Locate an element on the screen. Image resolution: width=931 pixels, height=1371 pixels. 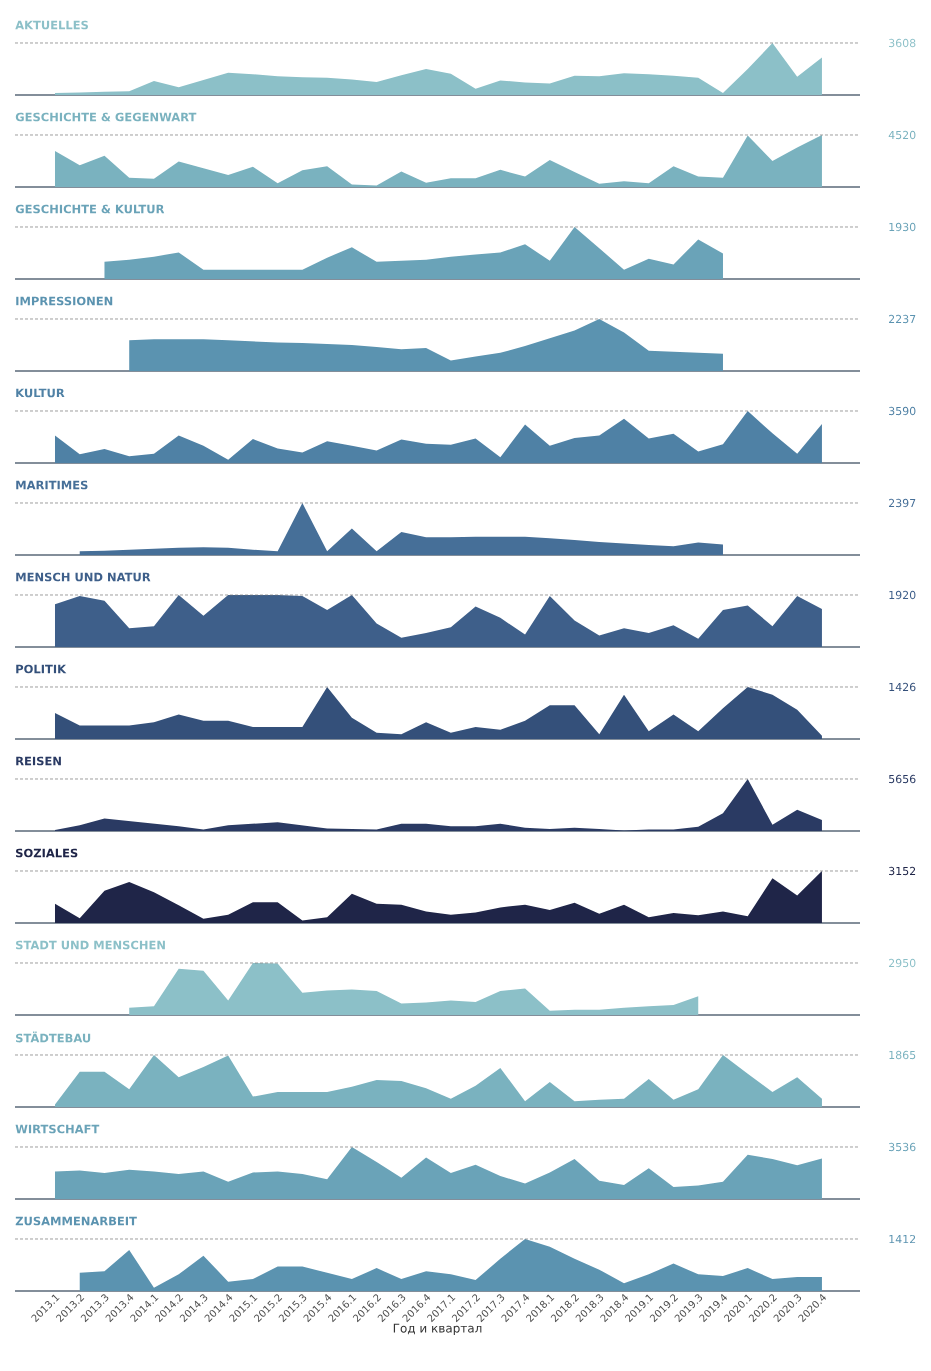
chart-title: SOZIALES is located at coordinates (47, 853).